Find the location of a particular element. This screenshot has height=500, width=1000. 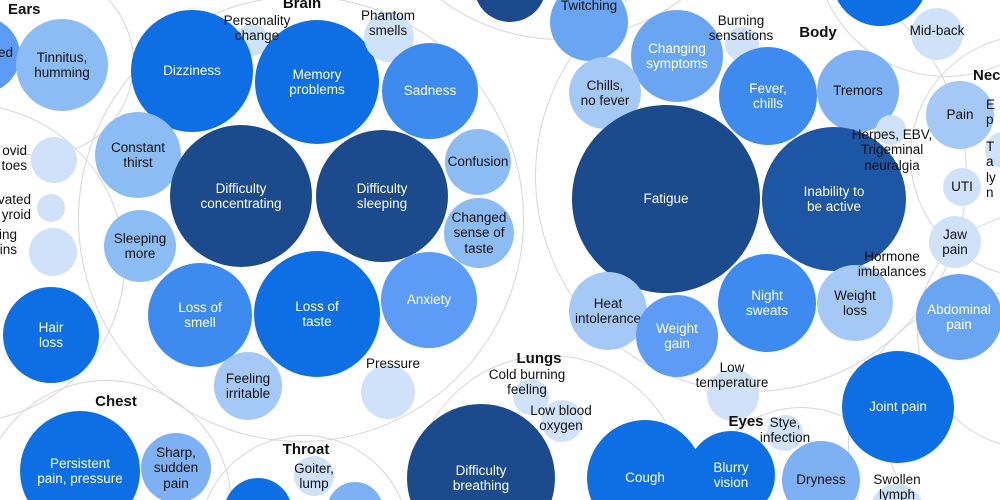

bubble-constant-thirst: Constant thirst is located at coordinates (138, 155).